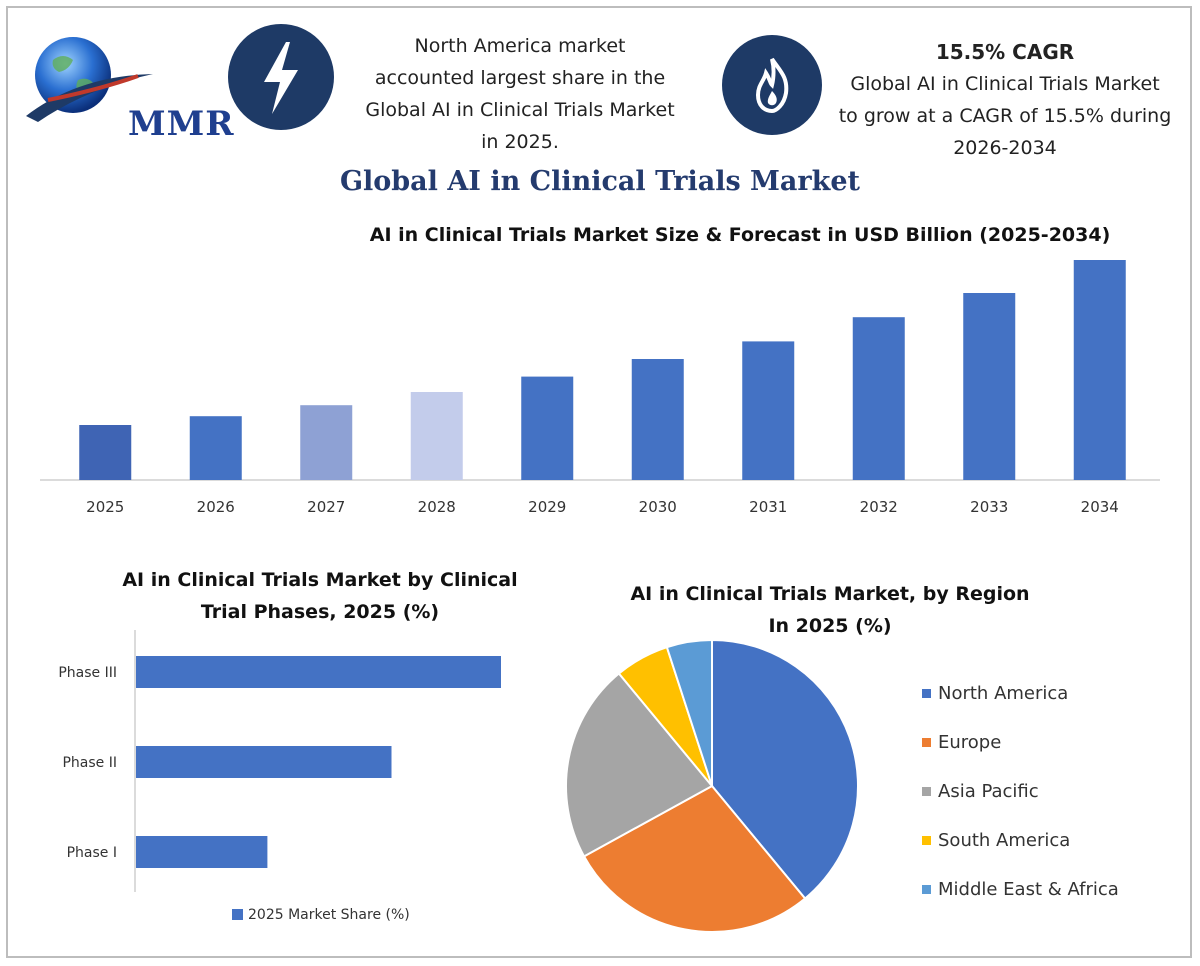  Describe the element at coordinates (989, 507) in the screenshot. I see `x-tick-label: 2033` at that location.